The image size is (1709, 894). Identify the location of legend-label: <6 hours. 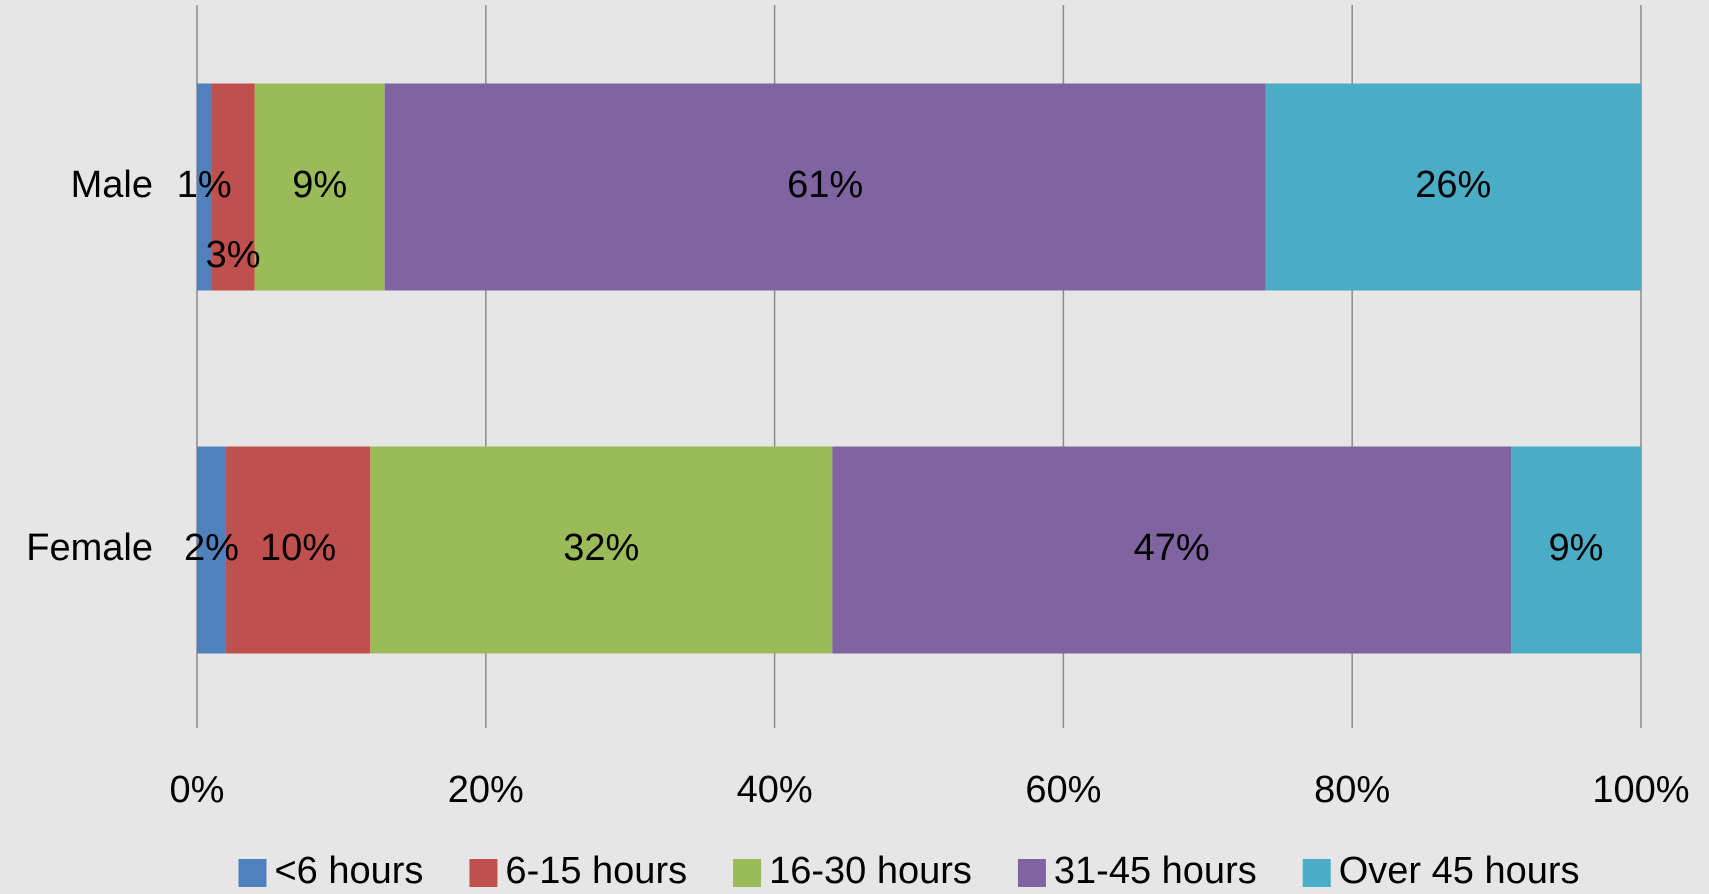
(348, 871).